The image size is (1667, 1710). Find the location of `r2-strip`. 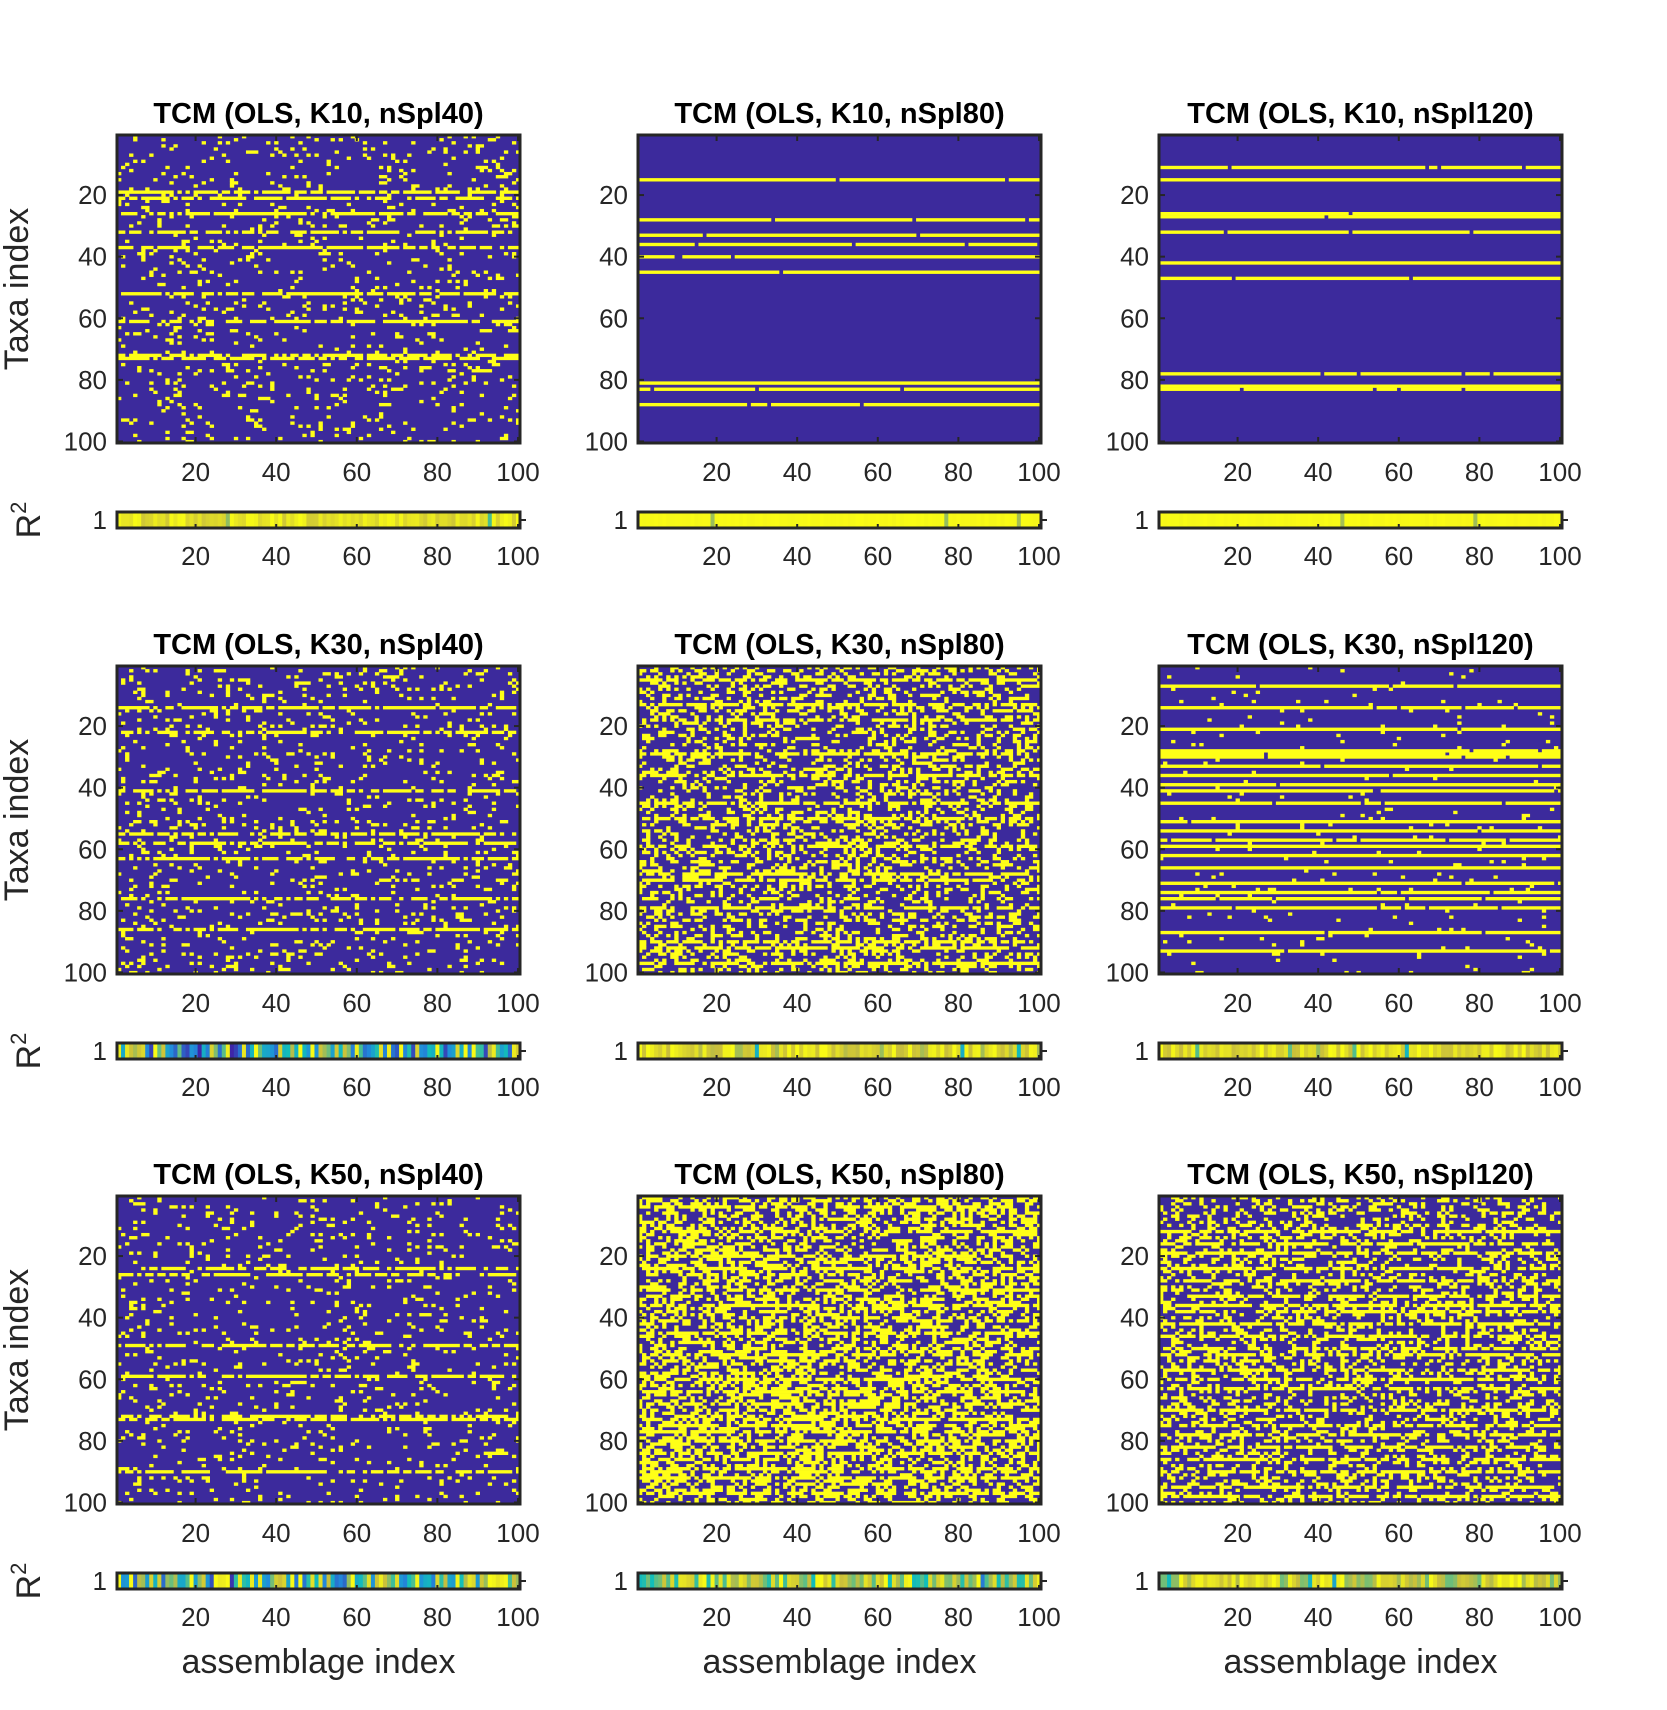

r2-strip is located at coordinates (840, 1051).